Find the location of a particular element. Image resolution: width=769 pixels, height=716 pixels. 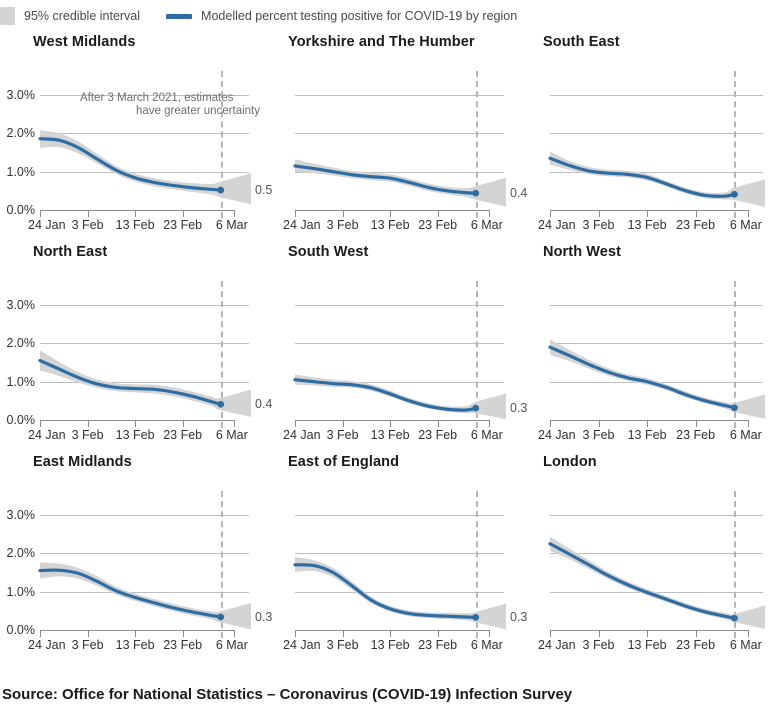

legend-item-credible-interval: 95% credible interval is located at coordinates (70, 16).